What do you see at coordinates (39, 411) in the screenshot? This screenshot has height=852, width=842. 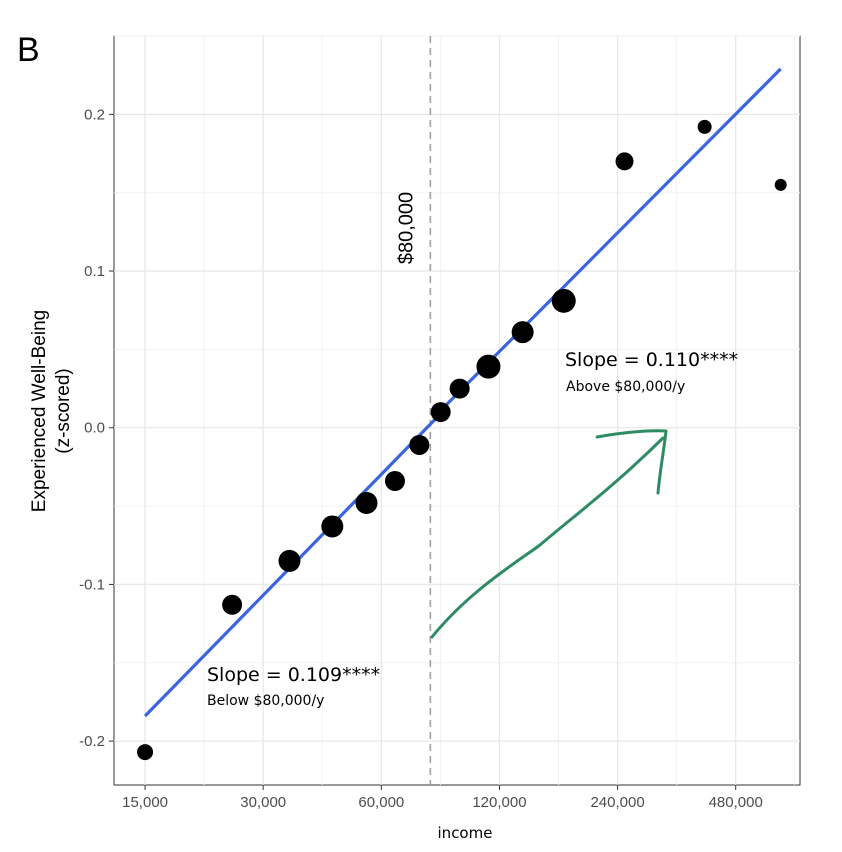 I see `y-axis-title-line1: Experienced Well-Being` at bounding box center [39, 411].